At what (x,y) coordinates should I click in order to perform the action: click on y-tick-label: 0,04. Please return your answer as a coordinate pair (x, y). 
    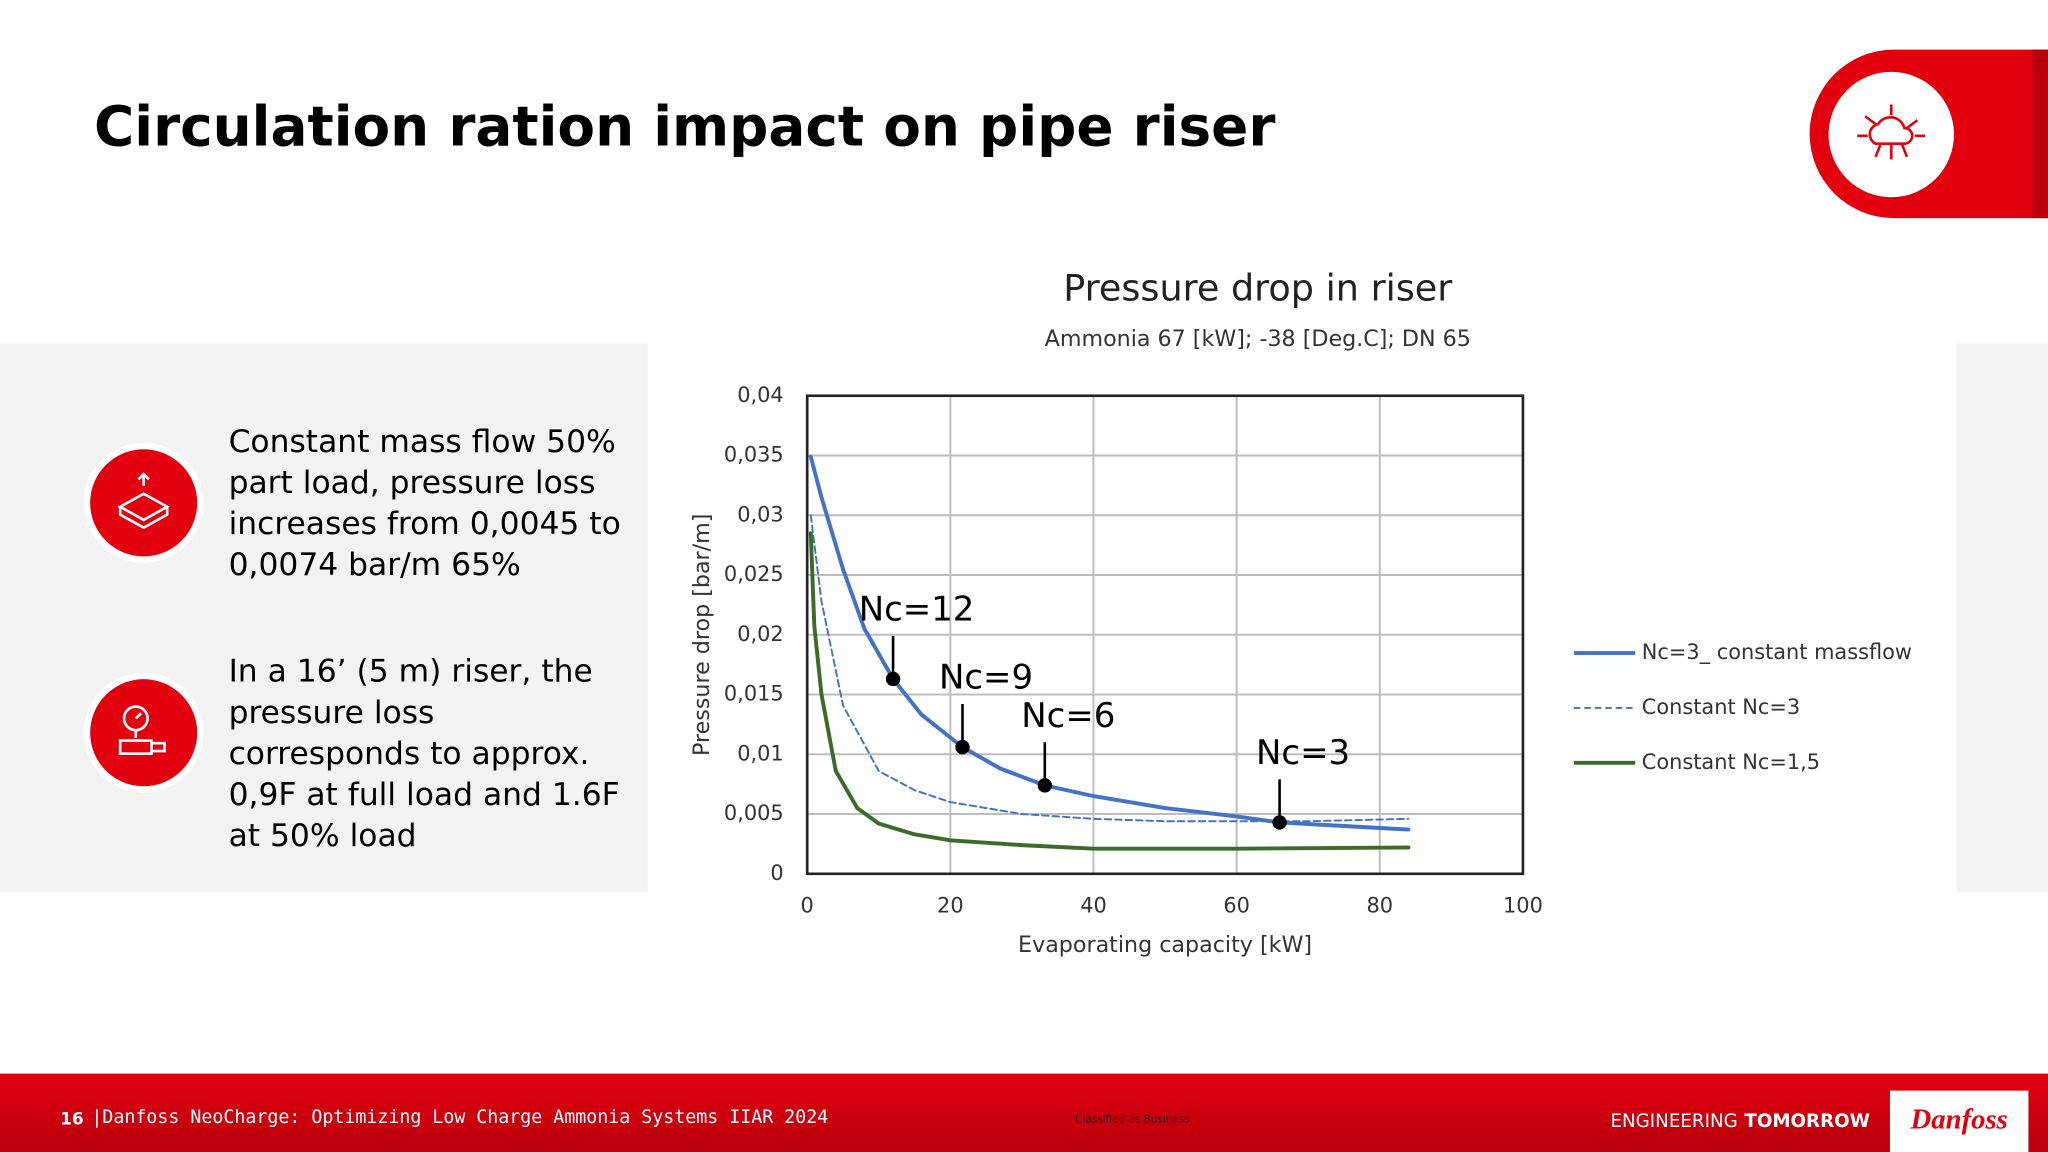
    Looking at the image, I should click on (760, 395).